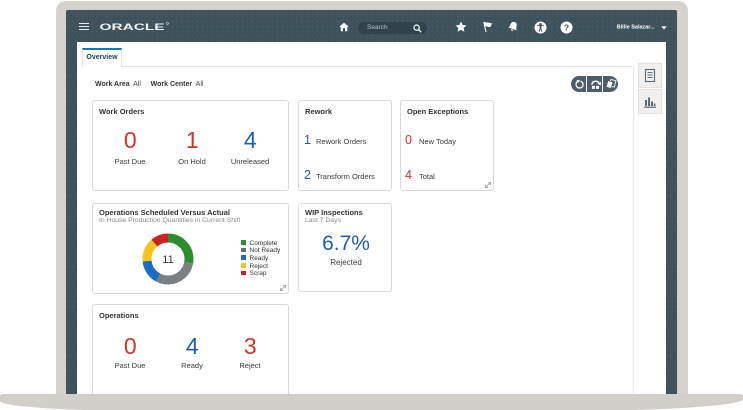 The height and width of the screenshot is (410, 743). I want to click on svg-text: ORACLE, so click(132, 27).